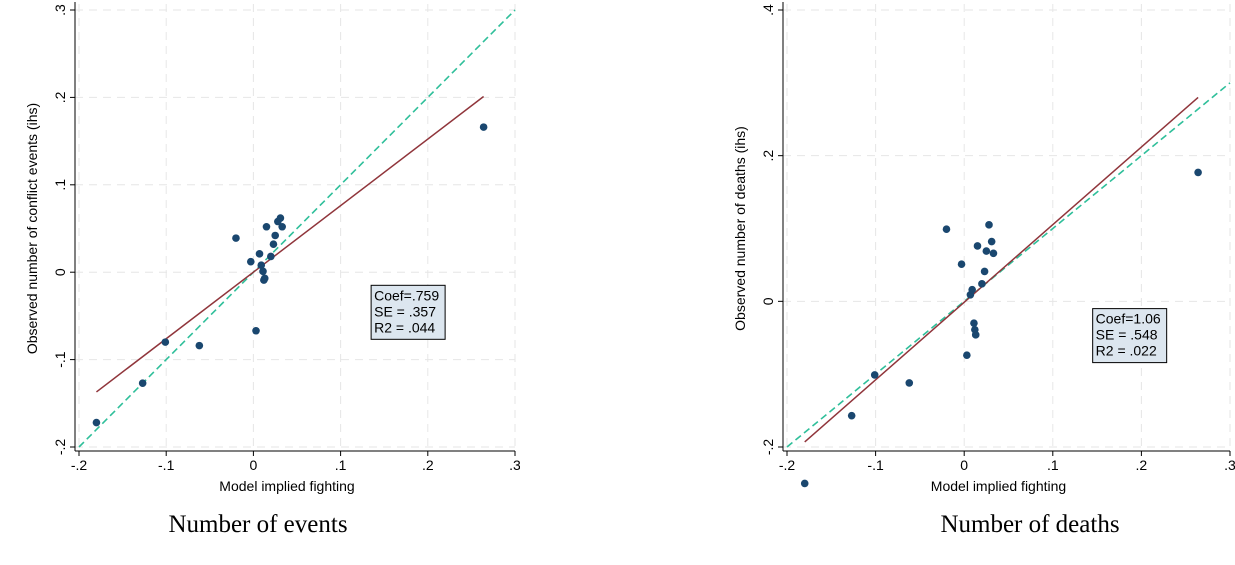 This screenshot has width=1235, height=565. Describe the element at coordinates (405, 311) in the screenshot. I see `stats-se: SE = .357` at that location.